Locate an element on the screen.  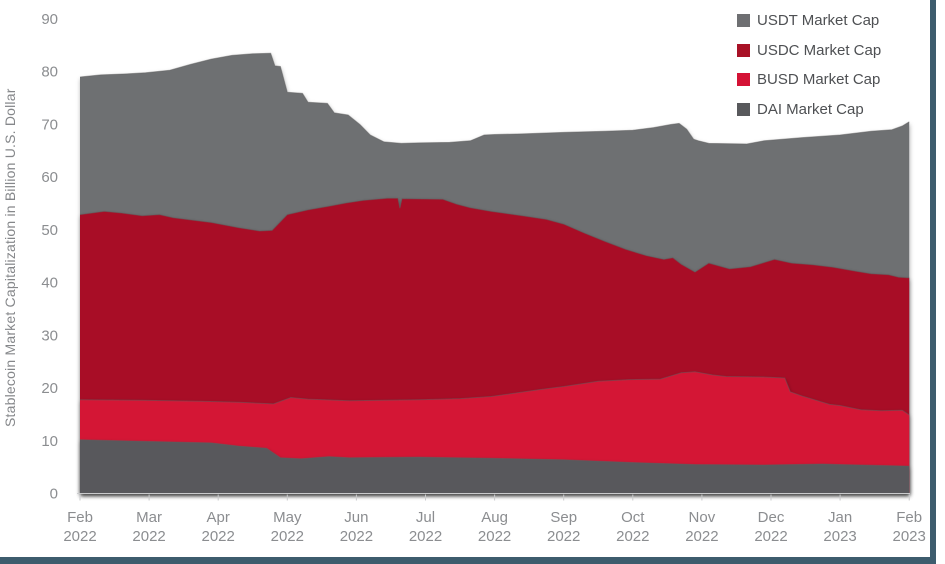
x-tick-label: Sep 2022 is located at coordinates (563, 527).